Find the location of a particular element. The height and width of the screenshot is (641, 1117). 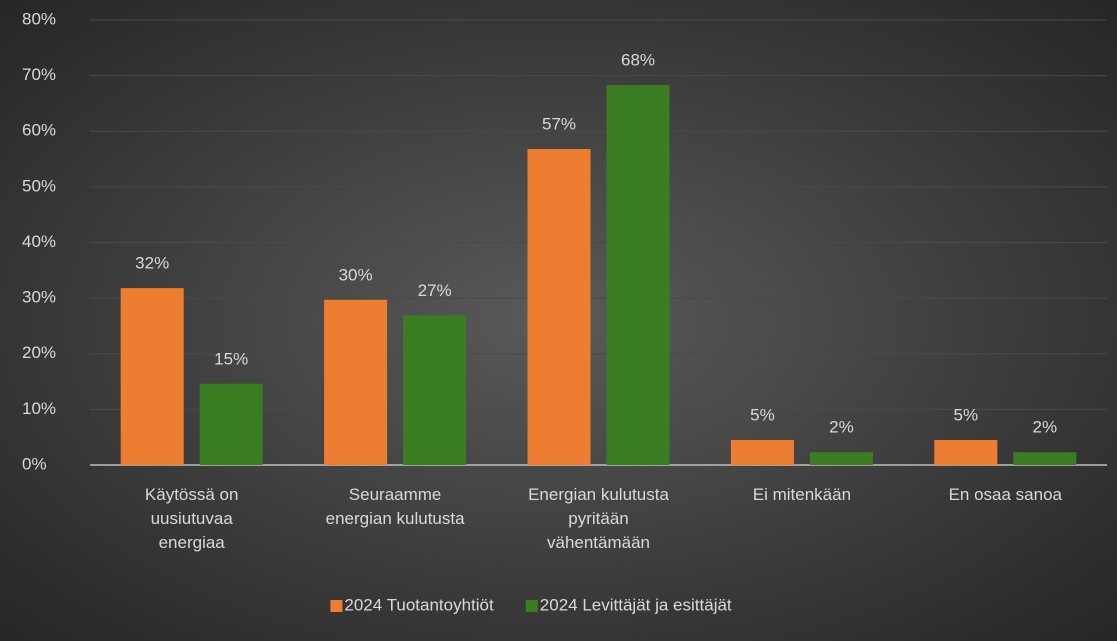

y-tick-label: 30% is located at coordinates (39, 297).